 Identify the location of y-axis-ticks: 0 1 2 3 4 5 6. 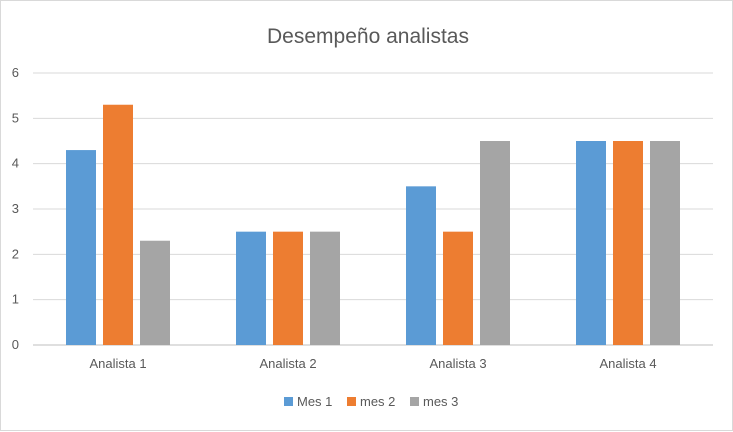
(15, 208).